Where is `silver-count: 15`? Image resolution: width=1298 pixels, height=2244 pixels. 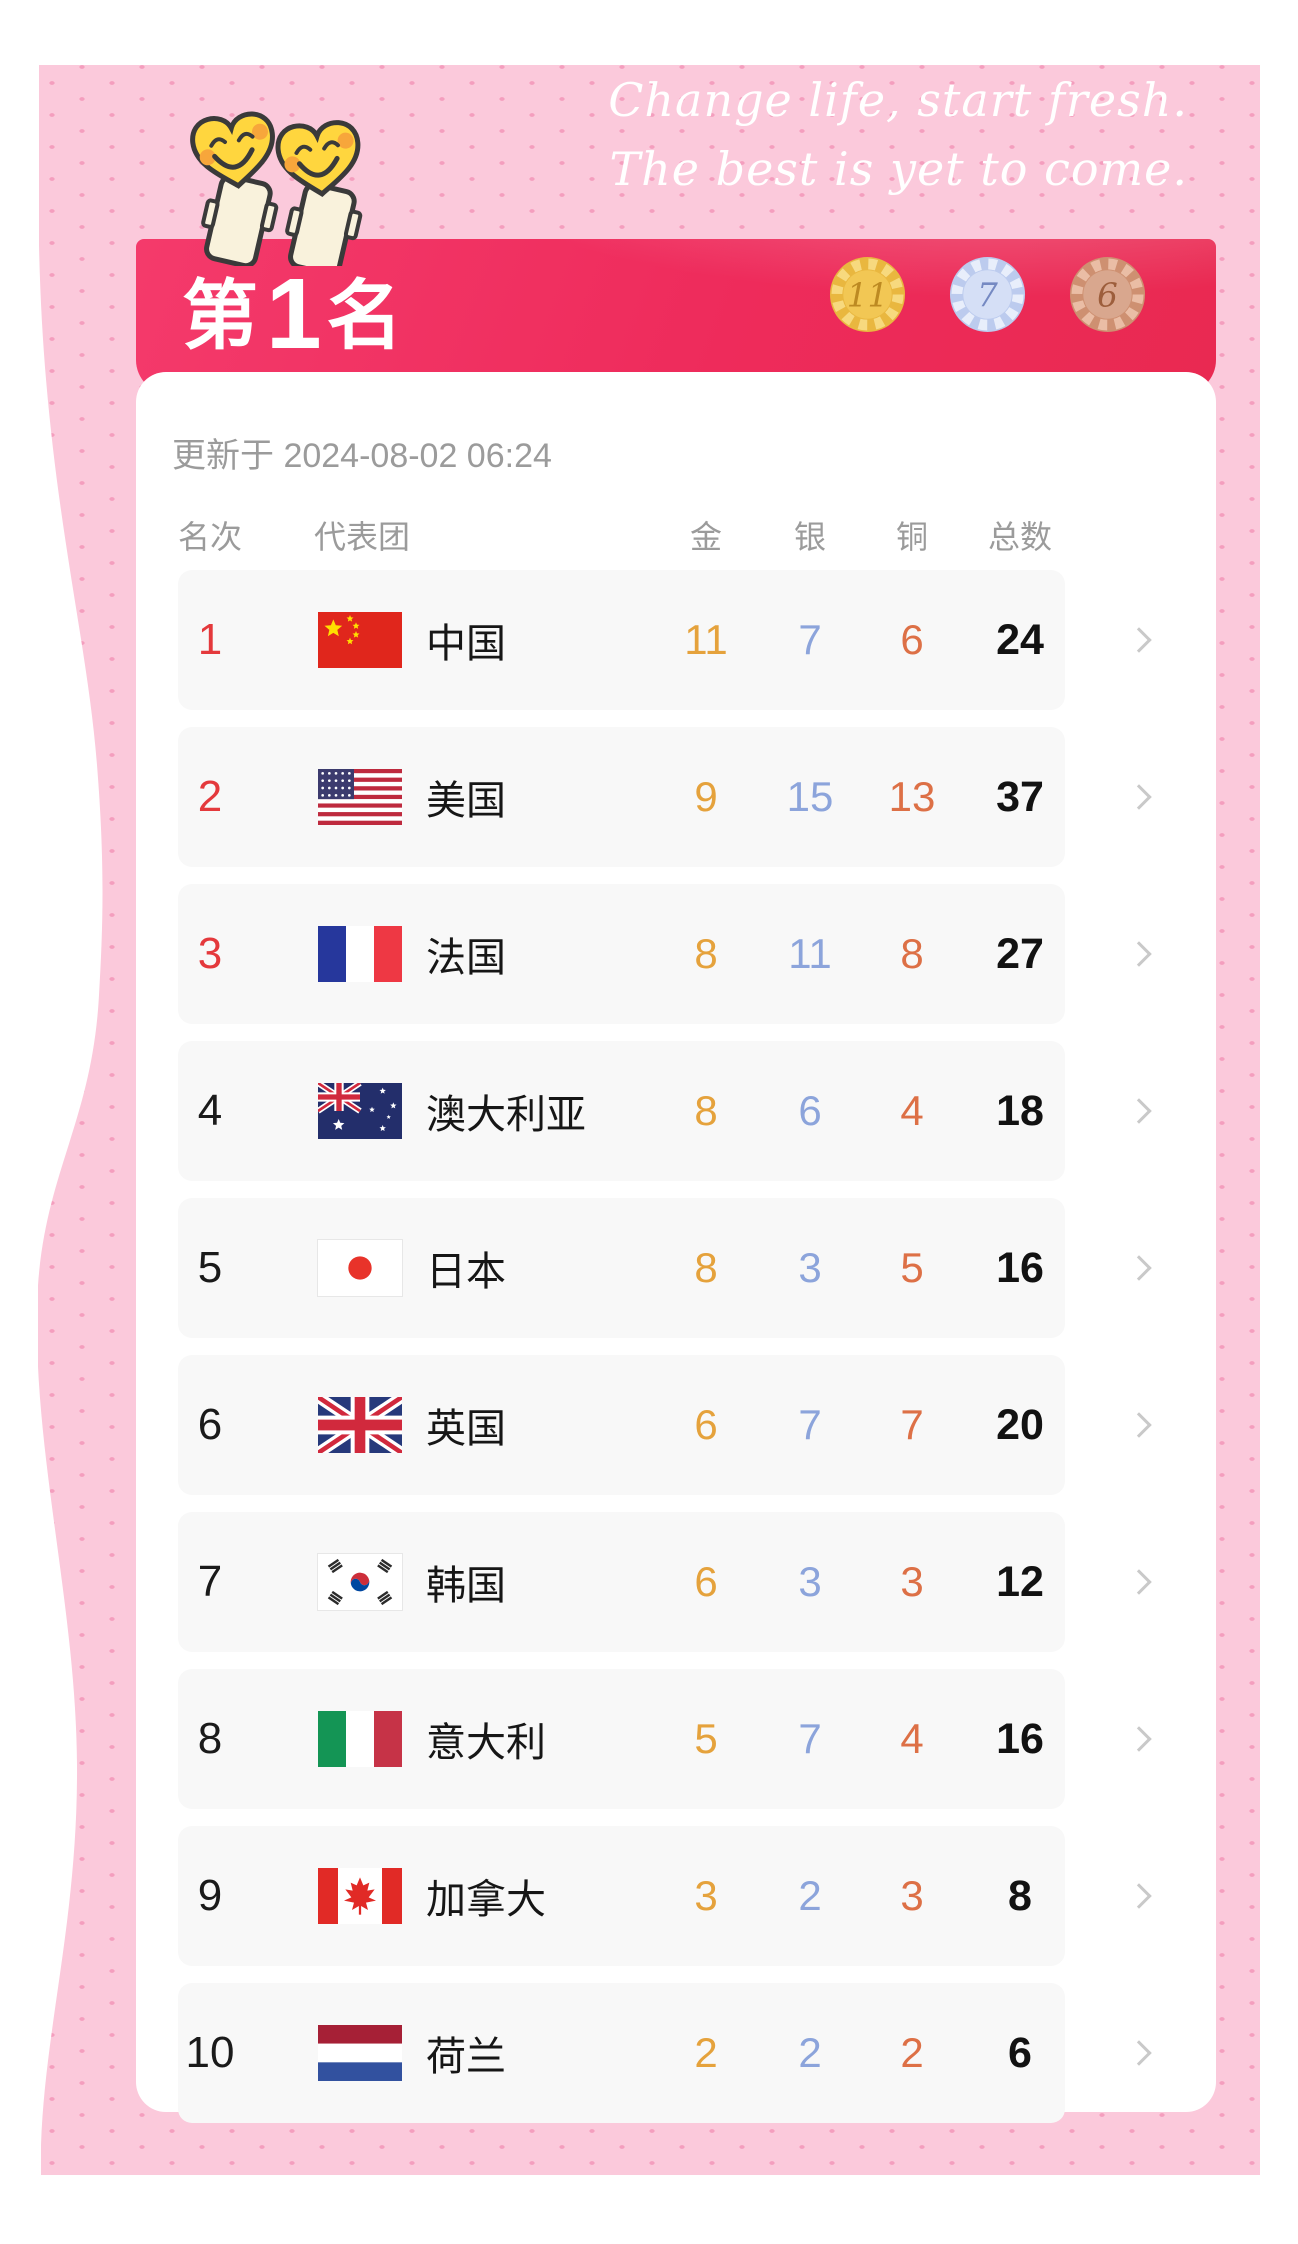
silver-count: 15 is located at coordinates (810, 796).